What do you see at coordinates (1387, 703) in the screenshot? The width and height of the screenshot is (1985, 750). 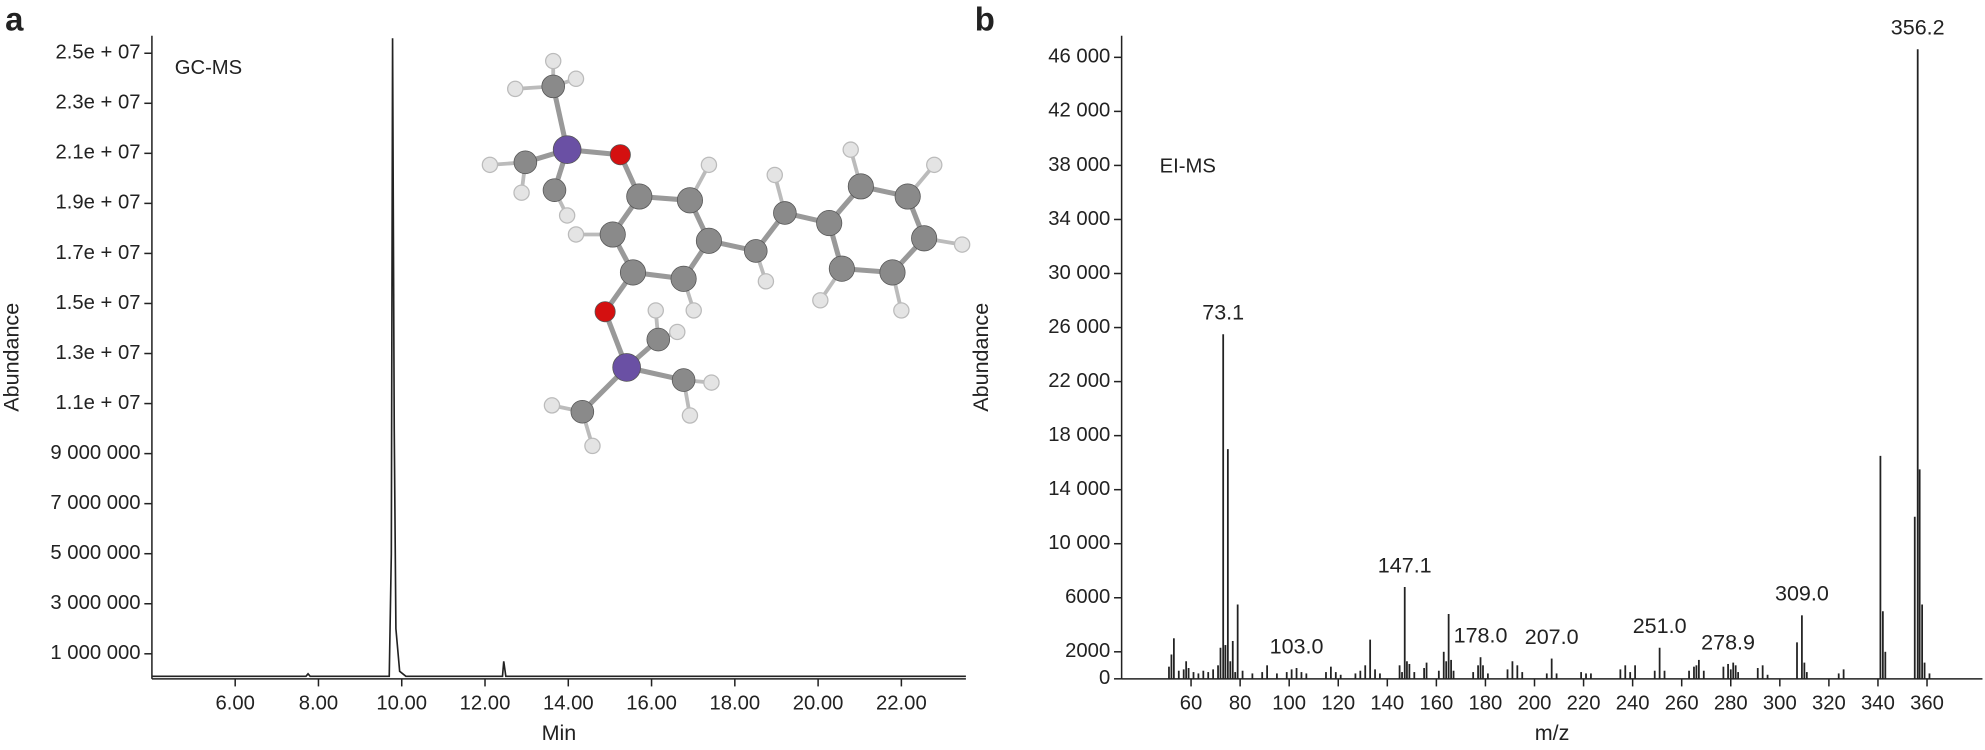 I see `x-tick-label: 140` at bounding box center [1387, 703].